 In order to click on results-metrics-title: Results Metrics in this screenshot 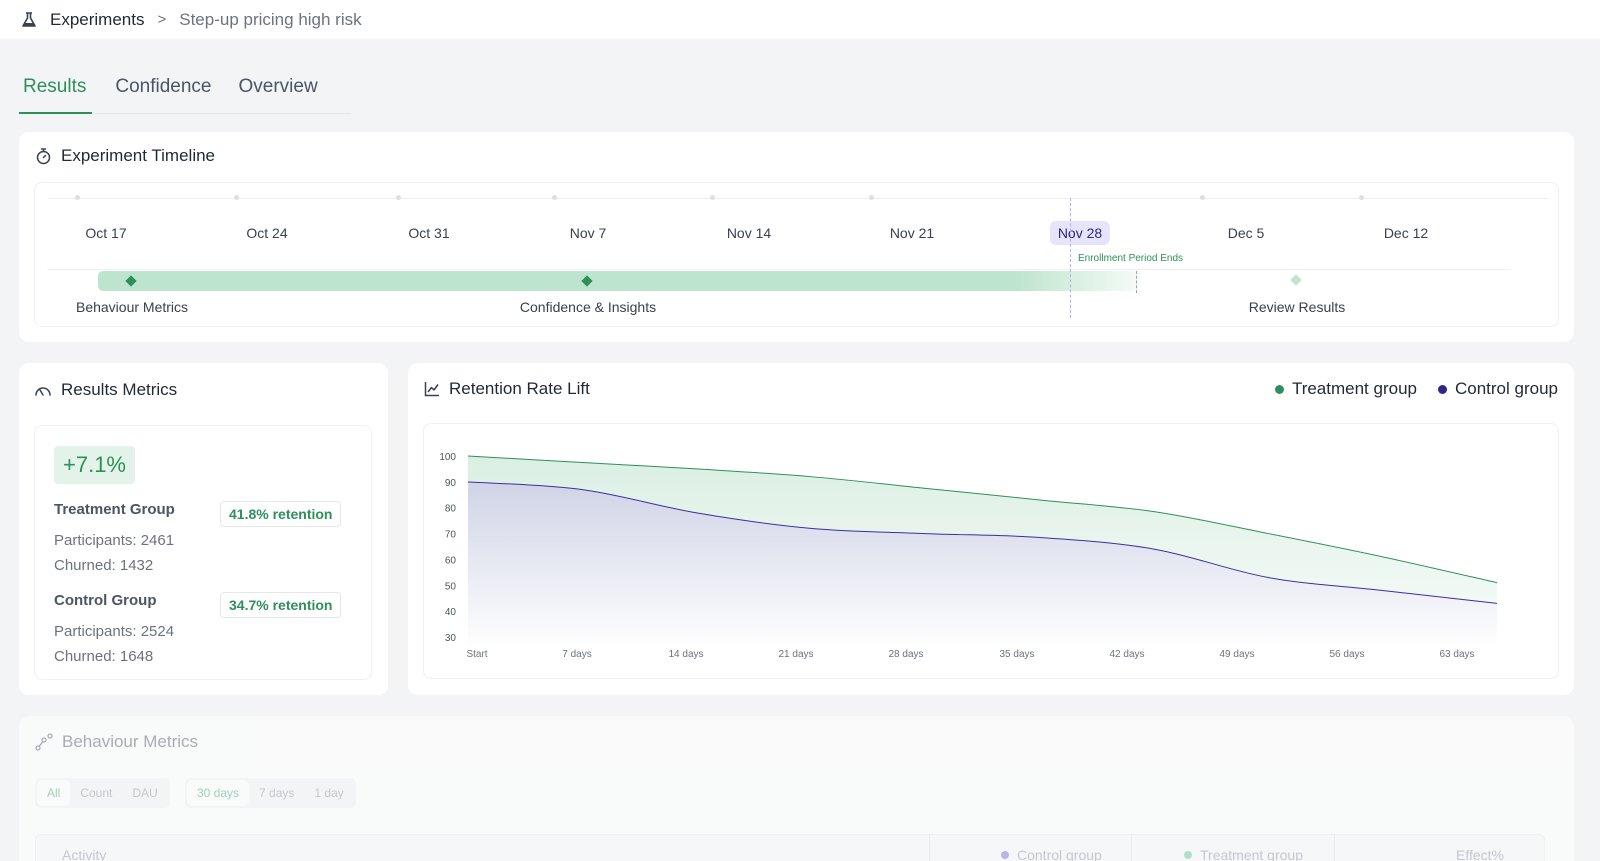, I will do `click(105, 390)`.